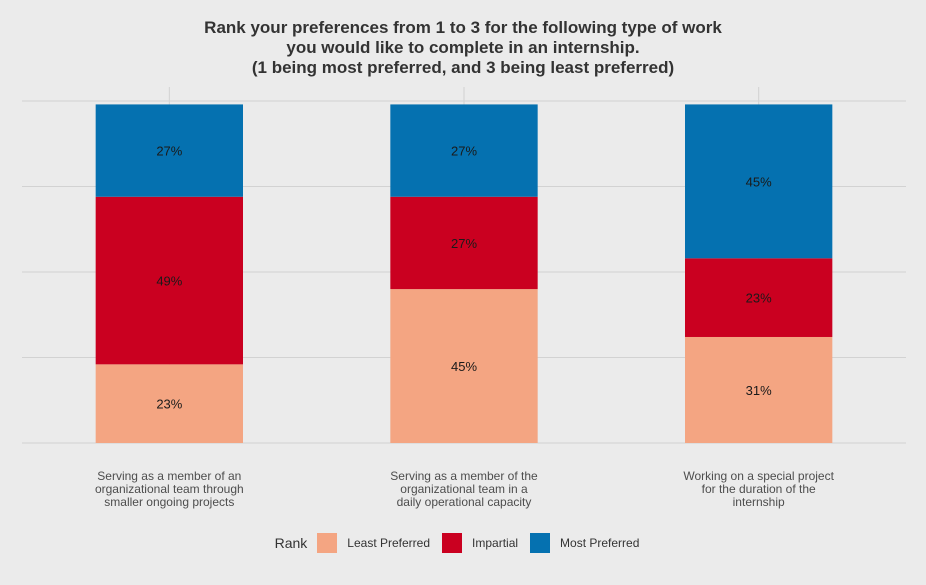 This screenshot has width=926, height=585. I want to click on data-label-1-most-preferred: 27%, so click(169, 151).